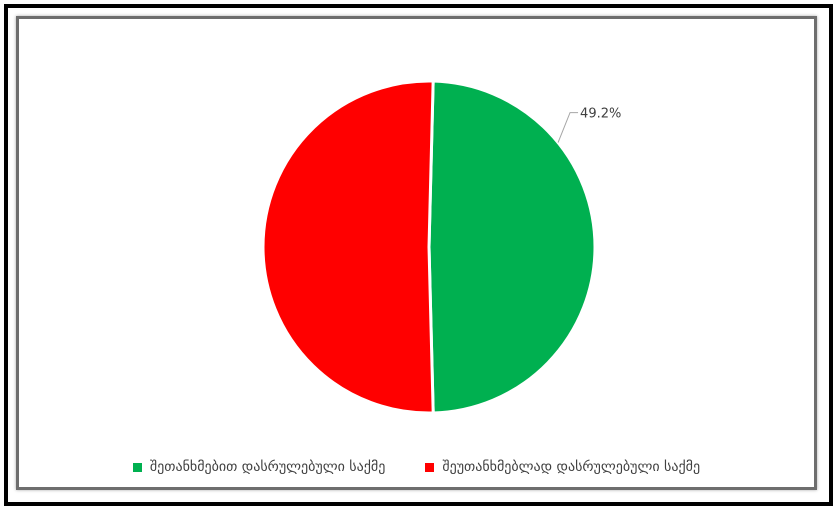  I want to click on legend-label-no-agreement: შეუთანხმებლად დასრულებული საქმე, so click(571, 467).